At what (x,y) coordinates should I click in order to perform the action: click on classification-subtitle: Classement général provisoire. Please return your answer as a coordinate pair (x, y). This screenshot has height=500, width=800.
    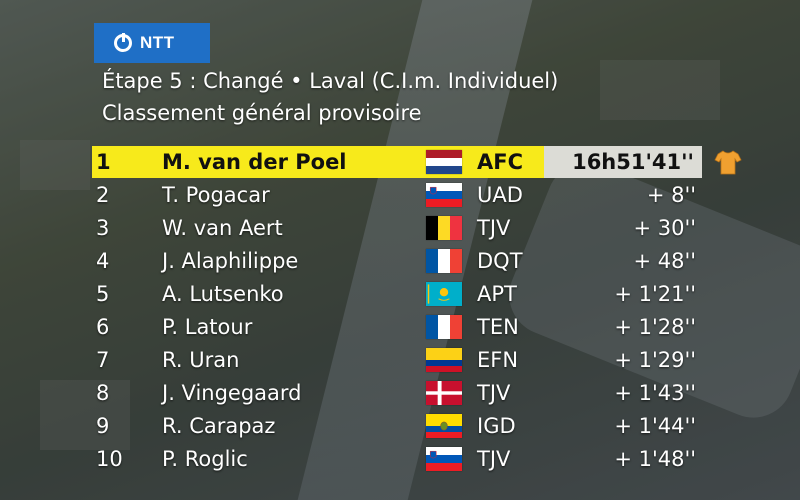
    Looking at the image, I should click on (262, 113).